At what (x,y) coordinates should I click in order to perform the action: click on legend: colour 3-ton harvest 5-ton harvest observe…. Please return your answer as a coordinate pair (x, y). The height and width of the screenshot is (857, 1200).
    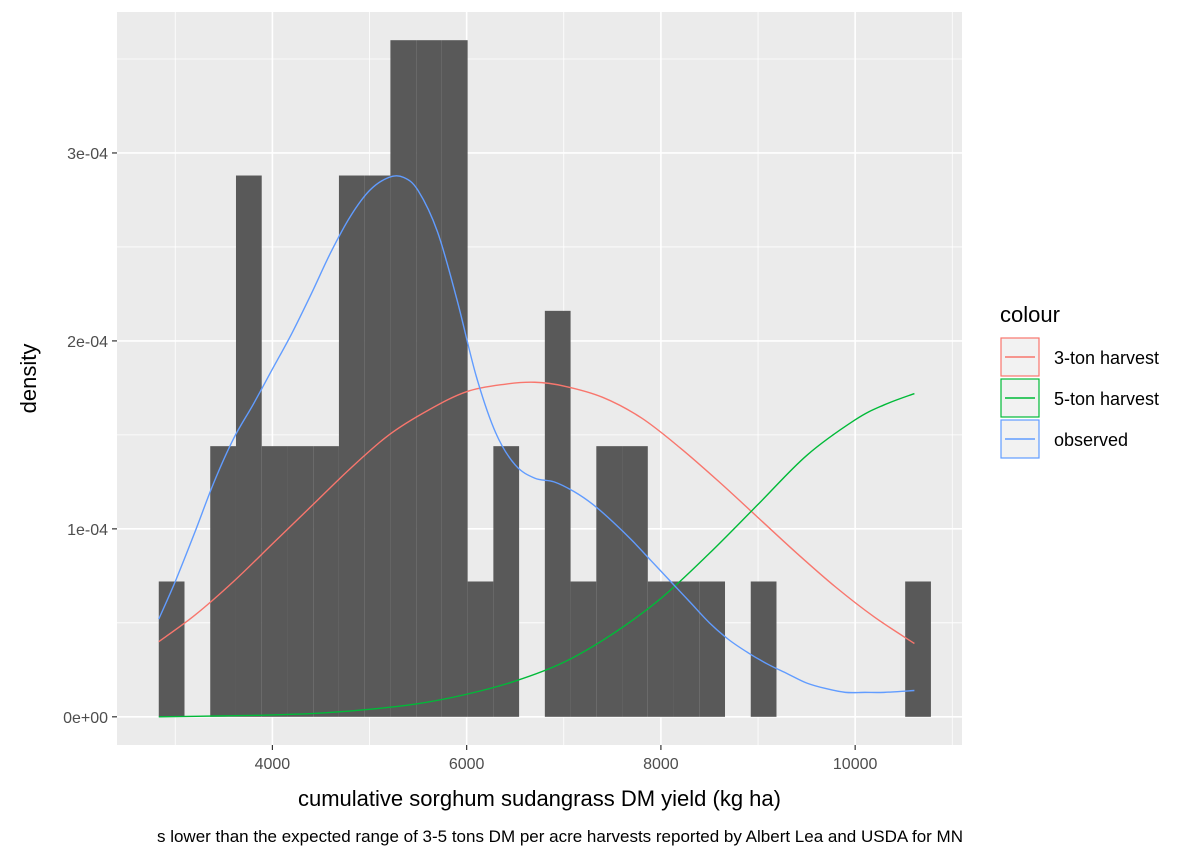
    Looking at the image, I should click on (1079, 380).